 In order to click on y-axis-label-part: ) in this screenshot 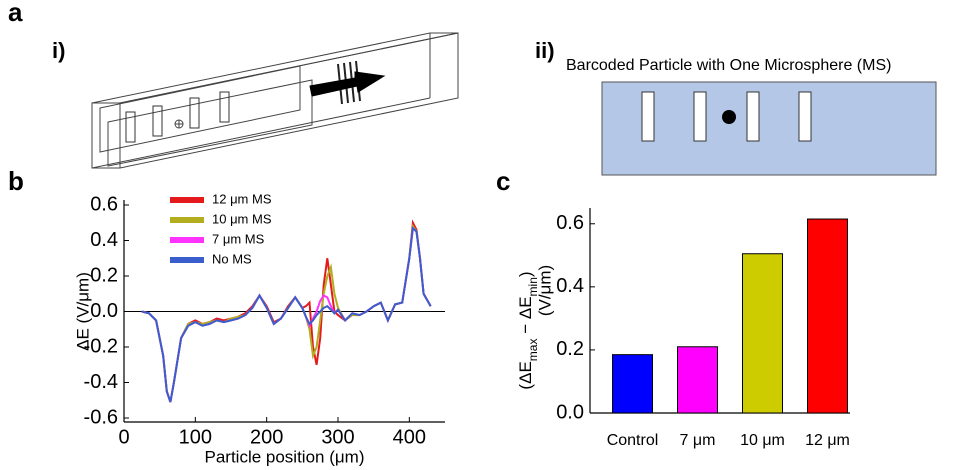, I will do `click(525, 274)`.